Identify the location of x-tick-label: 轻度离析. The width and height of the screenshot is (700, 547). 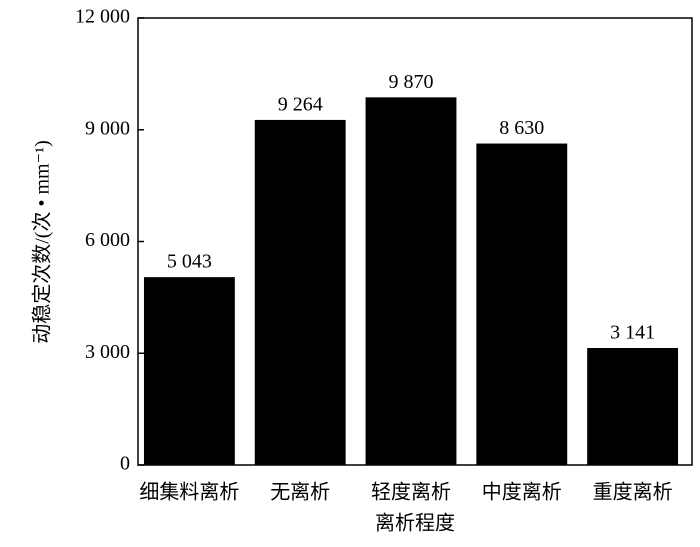
(411, 492).